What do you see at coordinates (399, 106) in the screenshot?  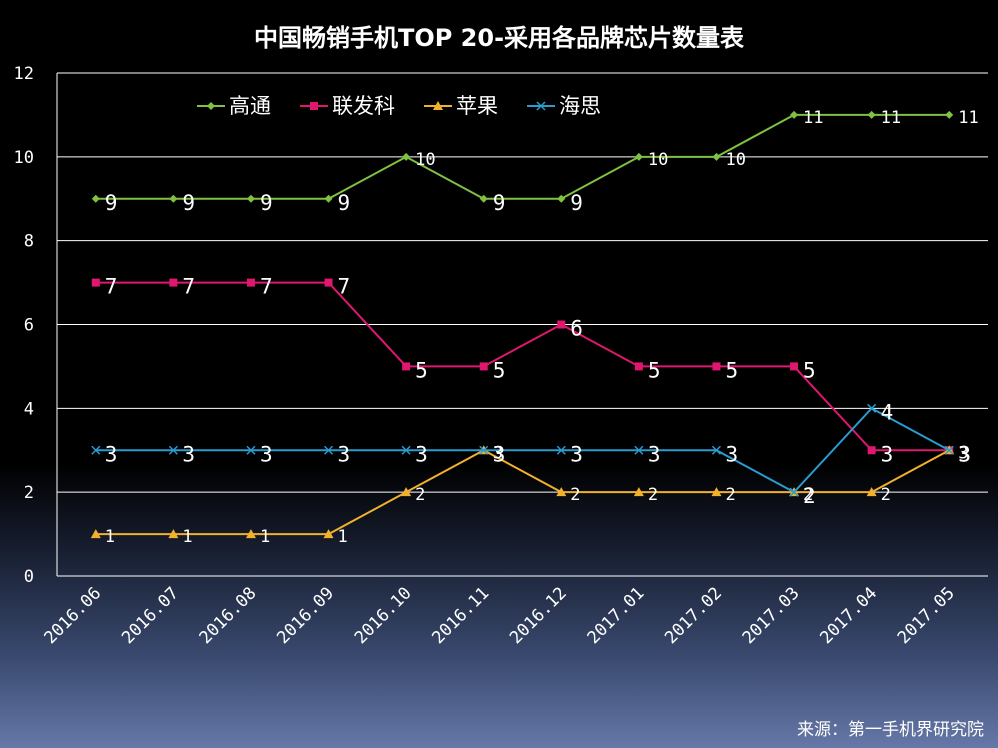 I see `legend: 高通 联发科 苹果 海思` at bounding box center [399, 106].